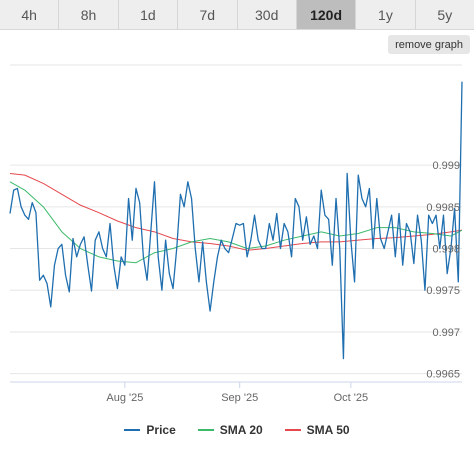 The image size is (474, 455). What do you see at coordinates (429, 44) in the screenshot?
I see `remove-graph-button: remove graph` at bounding box center [429, 44].